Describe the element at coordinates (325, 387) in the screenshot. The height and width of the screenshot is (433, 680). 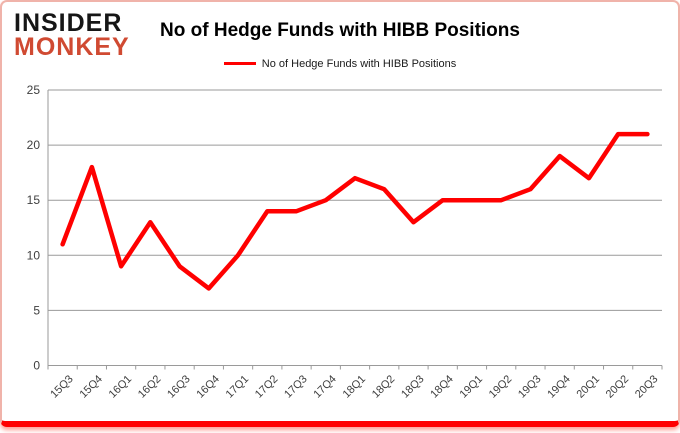
I see `x-tick-label: 17Q4` at that location.